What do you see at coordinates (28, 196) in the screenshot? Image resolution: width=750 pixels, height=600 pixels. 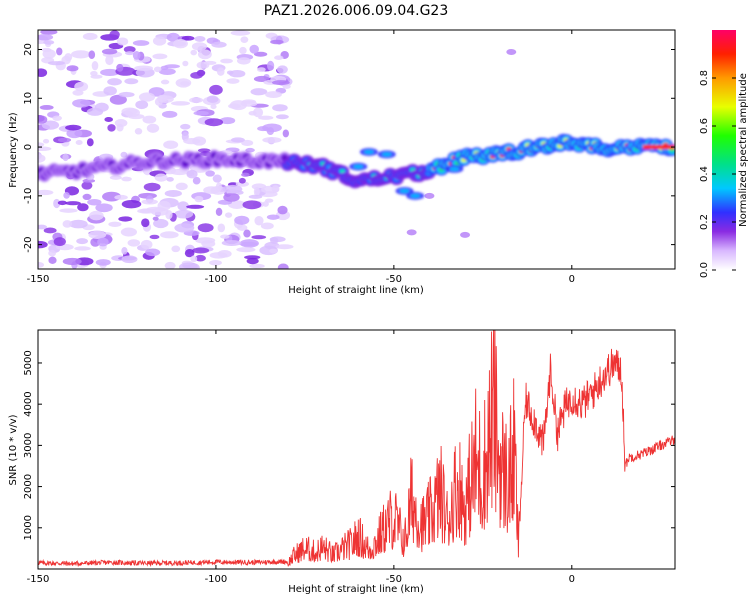 I see `spectrogram-y-tick-label: -10` at bounding box center [28, 196].